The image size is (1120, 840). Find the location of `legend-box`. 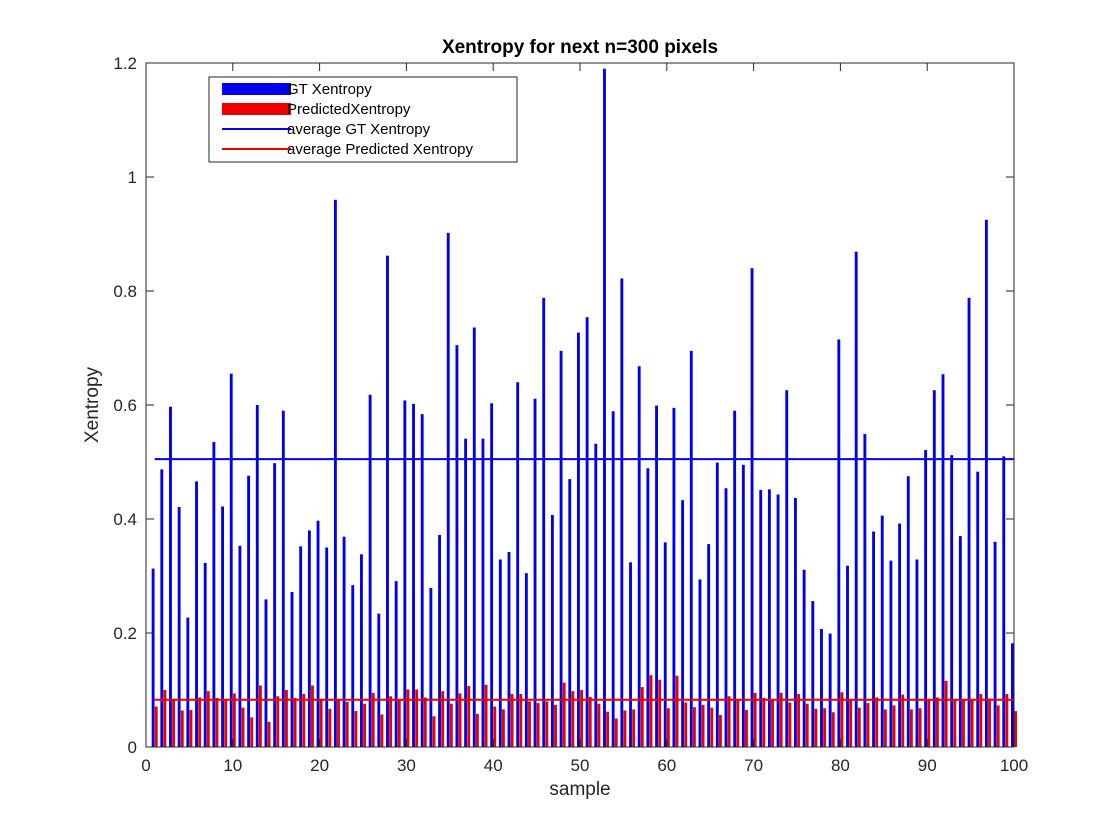

legend-box is located at coordinates (363, 119).